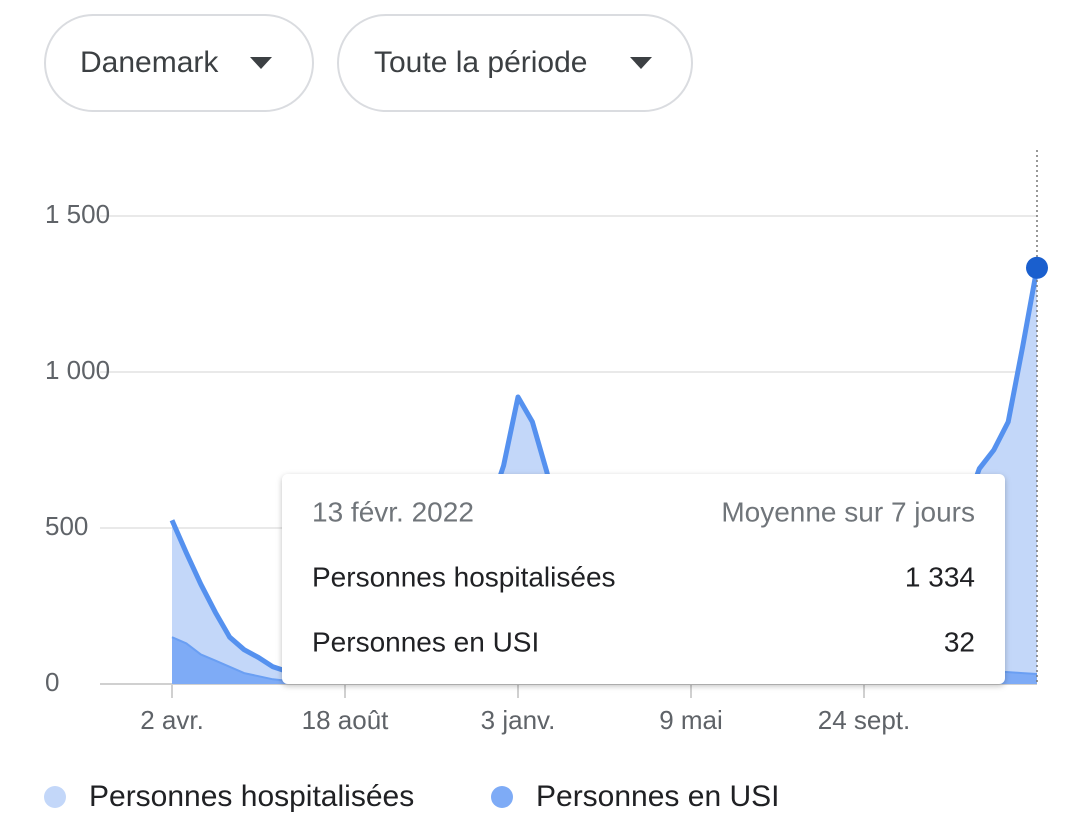 The image size is (1080, 837). Describe the element at coordinates (518, 720) in the screenshot. I see `x-tick-label: 3 janv.` at that location.